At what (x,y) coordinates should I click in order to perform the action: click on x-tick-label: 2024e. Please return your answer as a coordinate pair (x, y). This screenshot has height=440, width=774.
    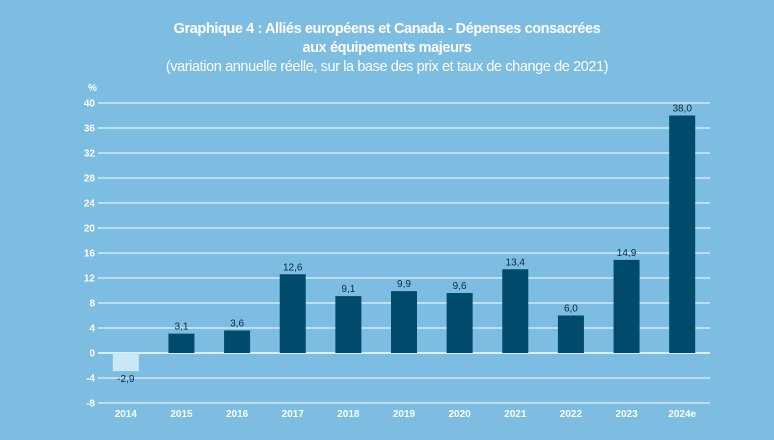
    Looking at the image, I should click on (682, 414).